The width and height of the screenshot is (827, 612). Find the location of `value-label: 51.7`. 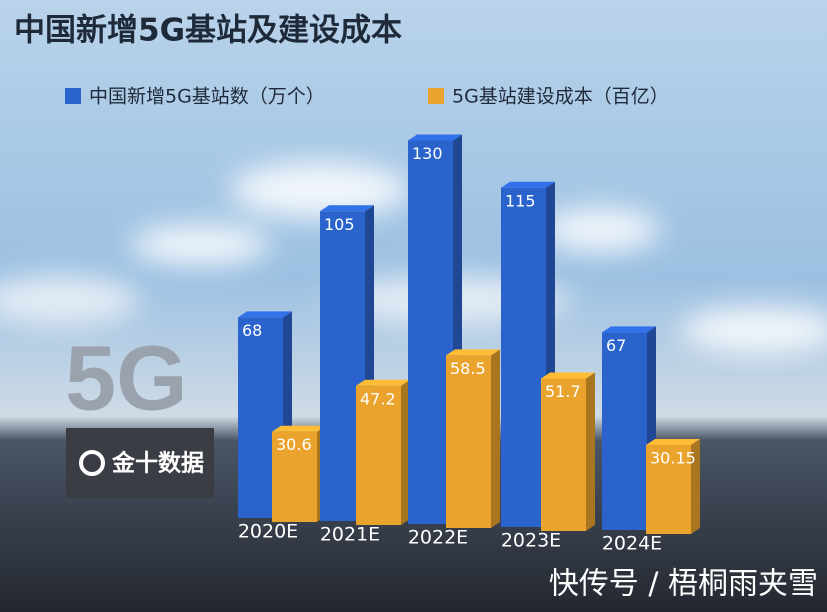

value-label: 51.7 is located at coordinates (563, 391).